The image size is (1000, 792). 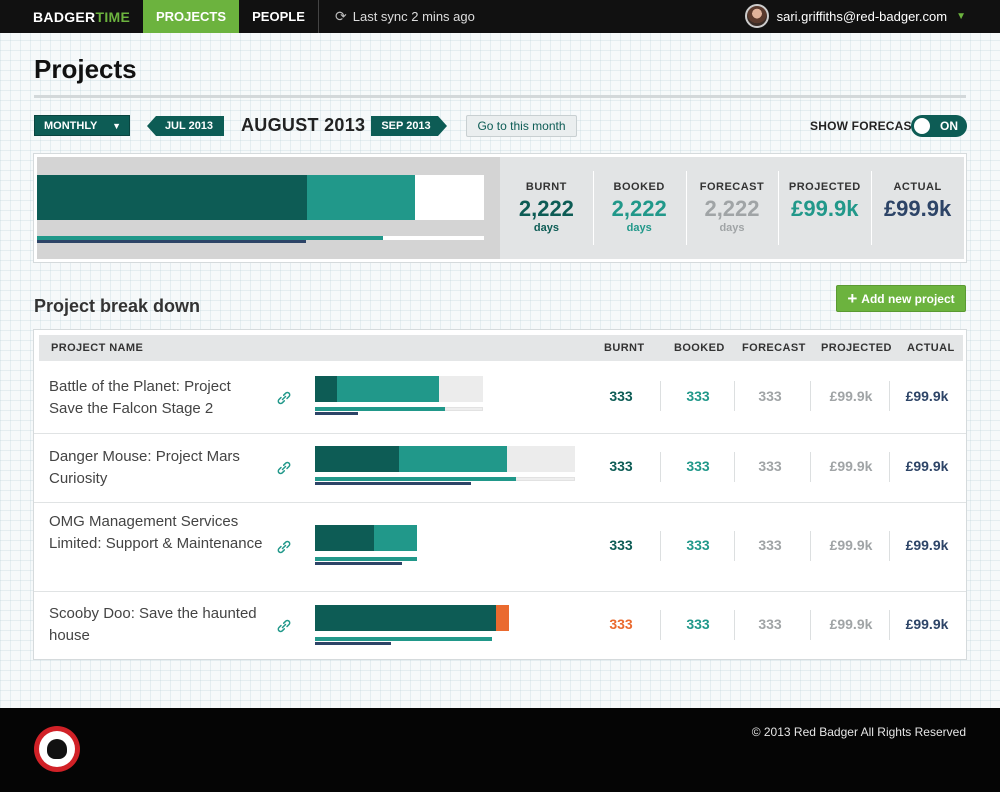 I want to click on brand-name: BADGER, so click(x=64, y=16).